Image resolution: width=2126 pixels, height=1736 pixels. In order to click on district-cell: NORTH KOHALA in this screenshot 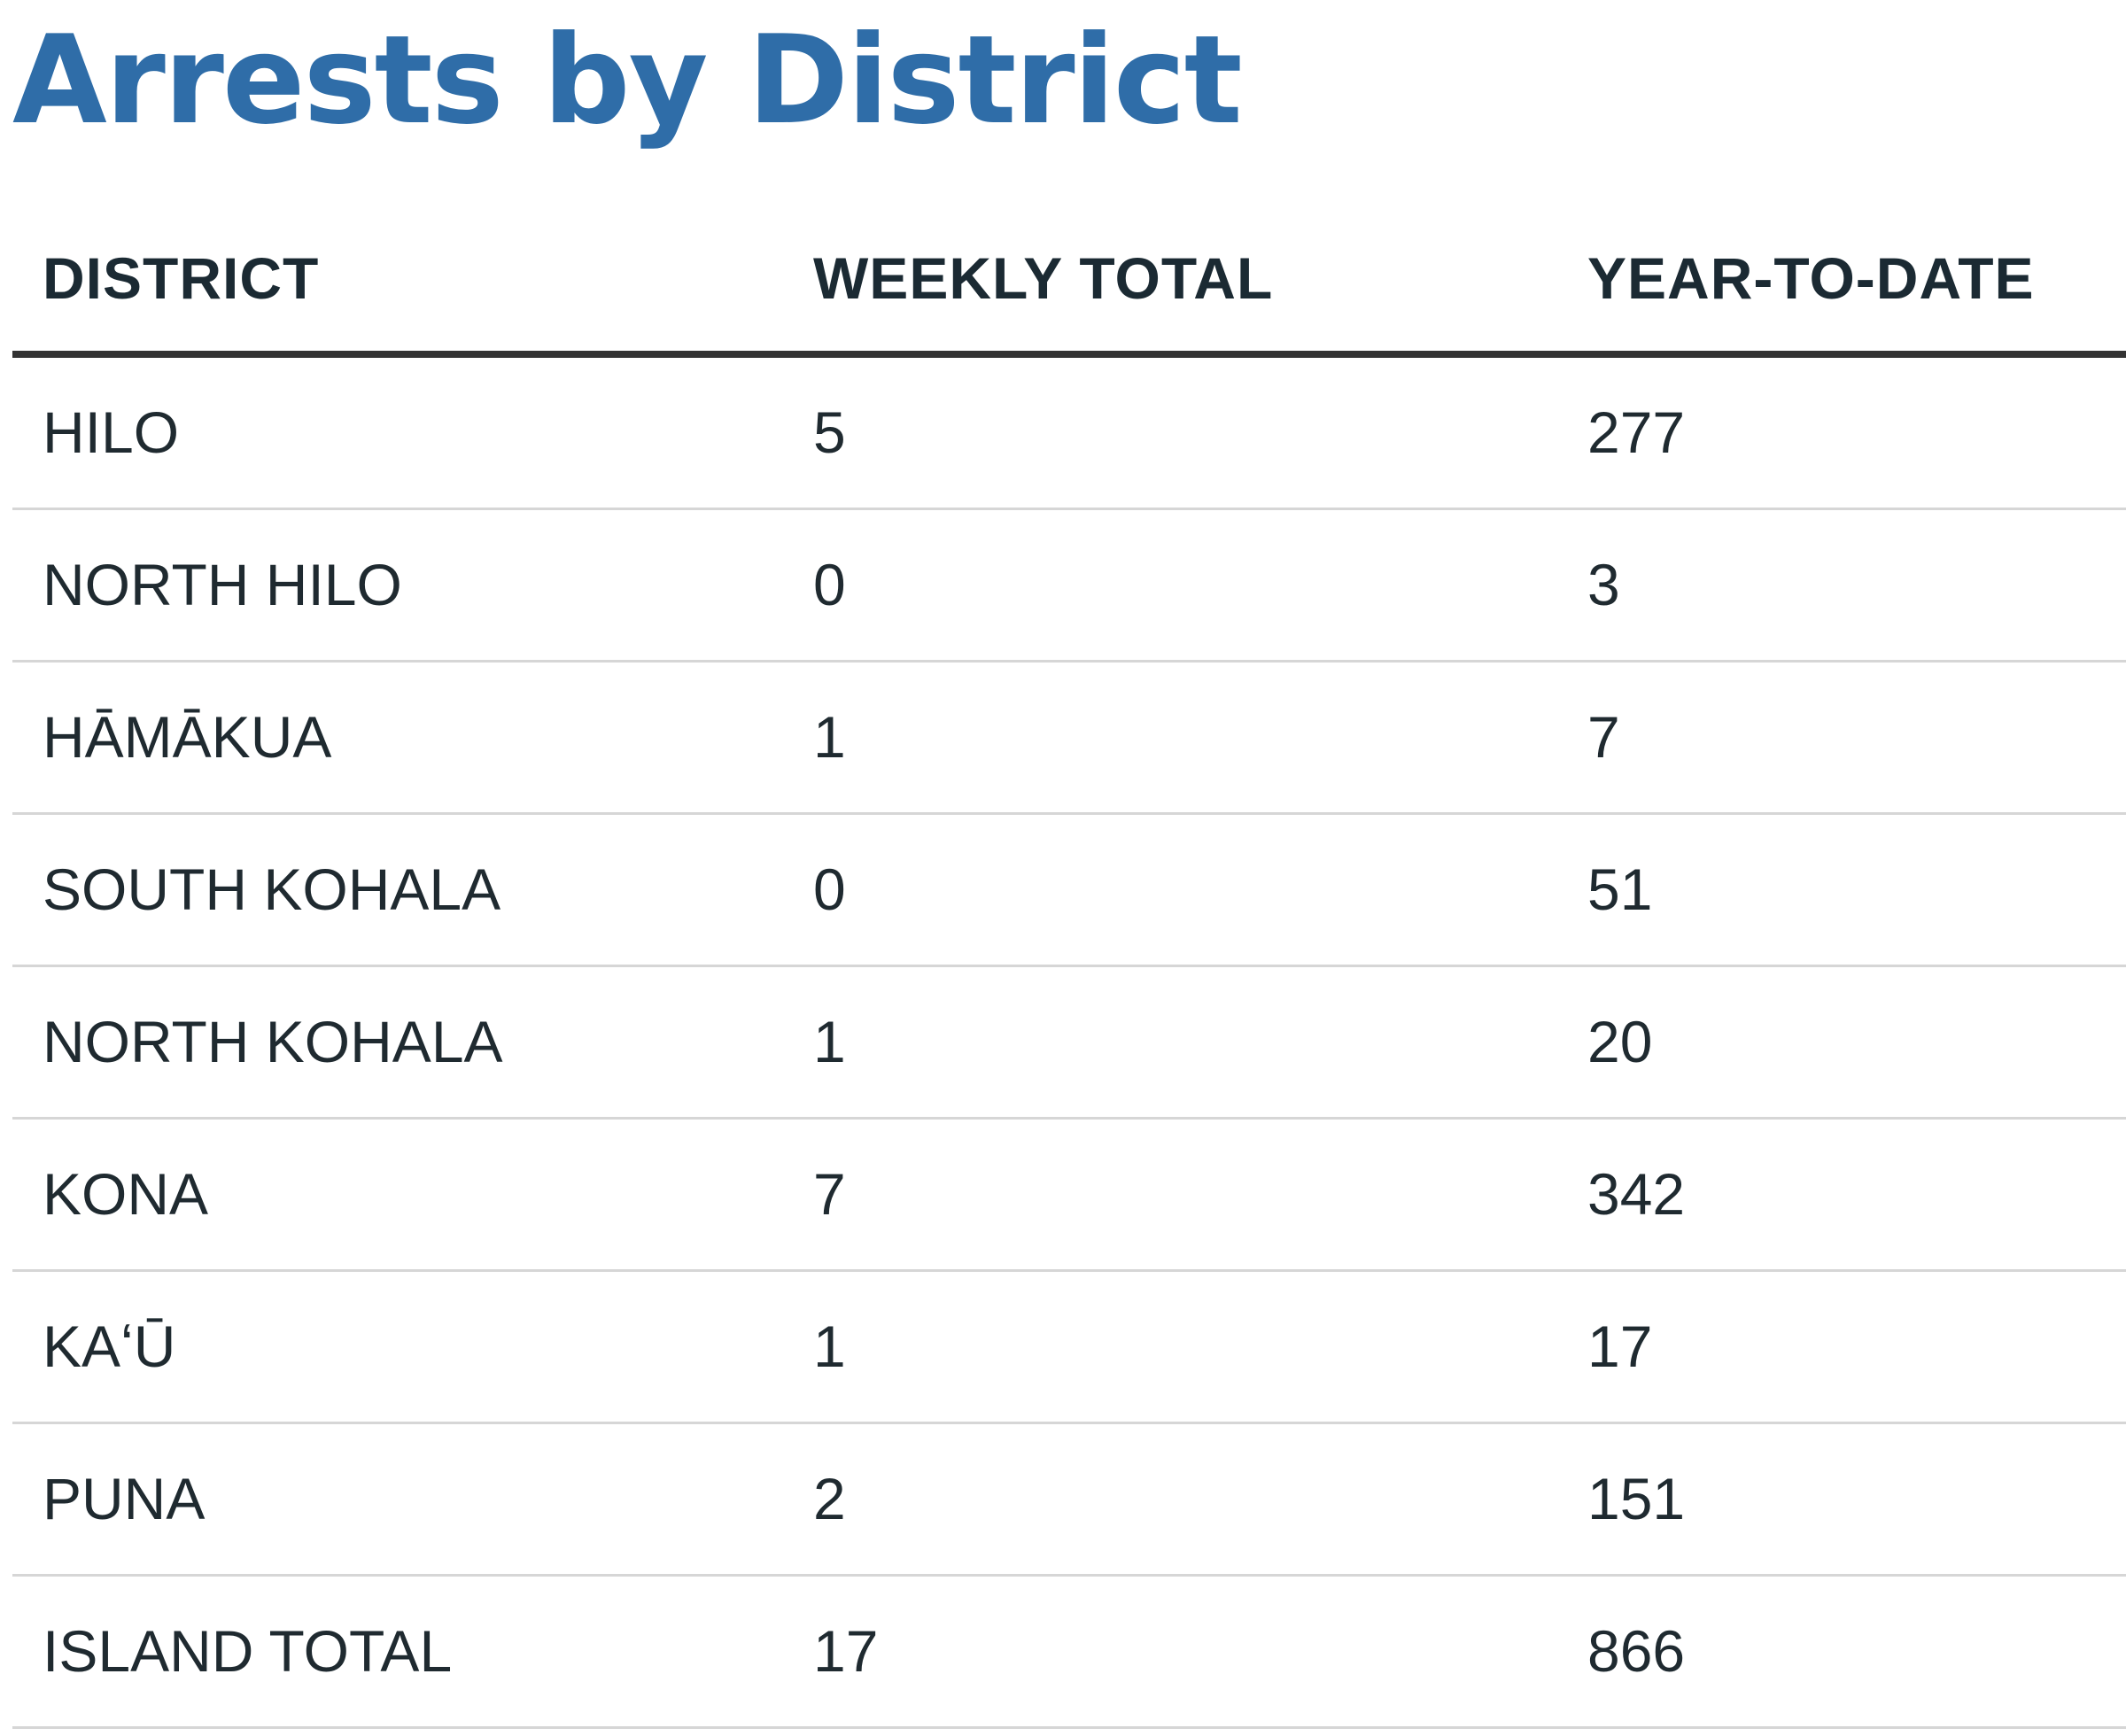, I will do `click(273, 1041)`.